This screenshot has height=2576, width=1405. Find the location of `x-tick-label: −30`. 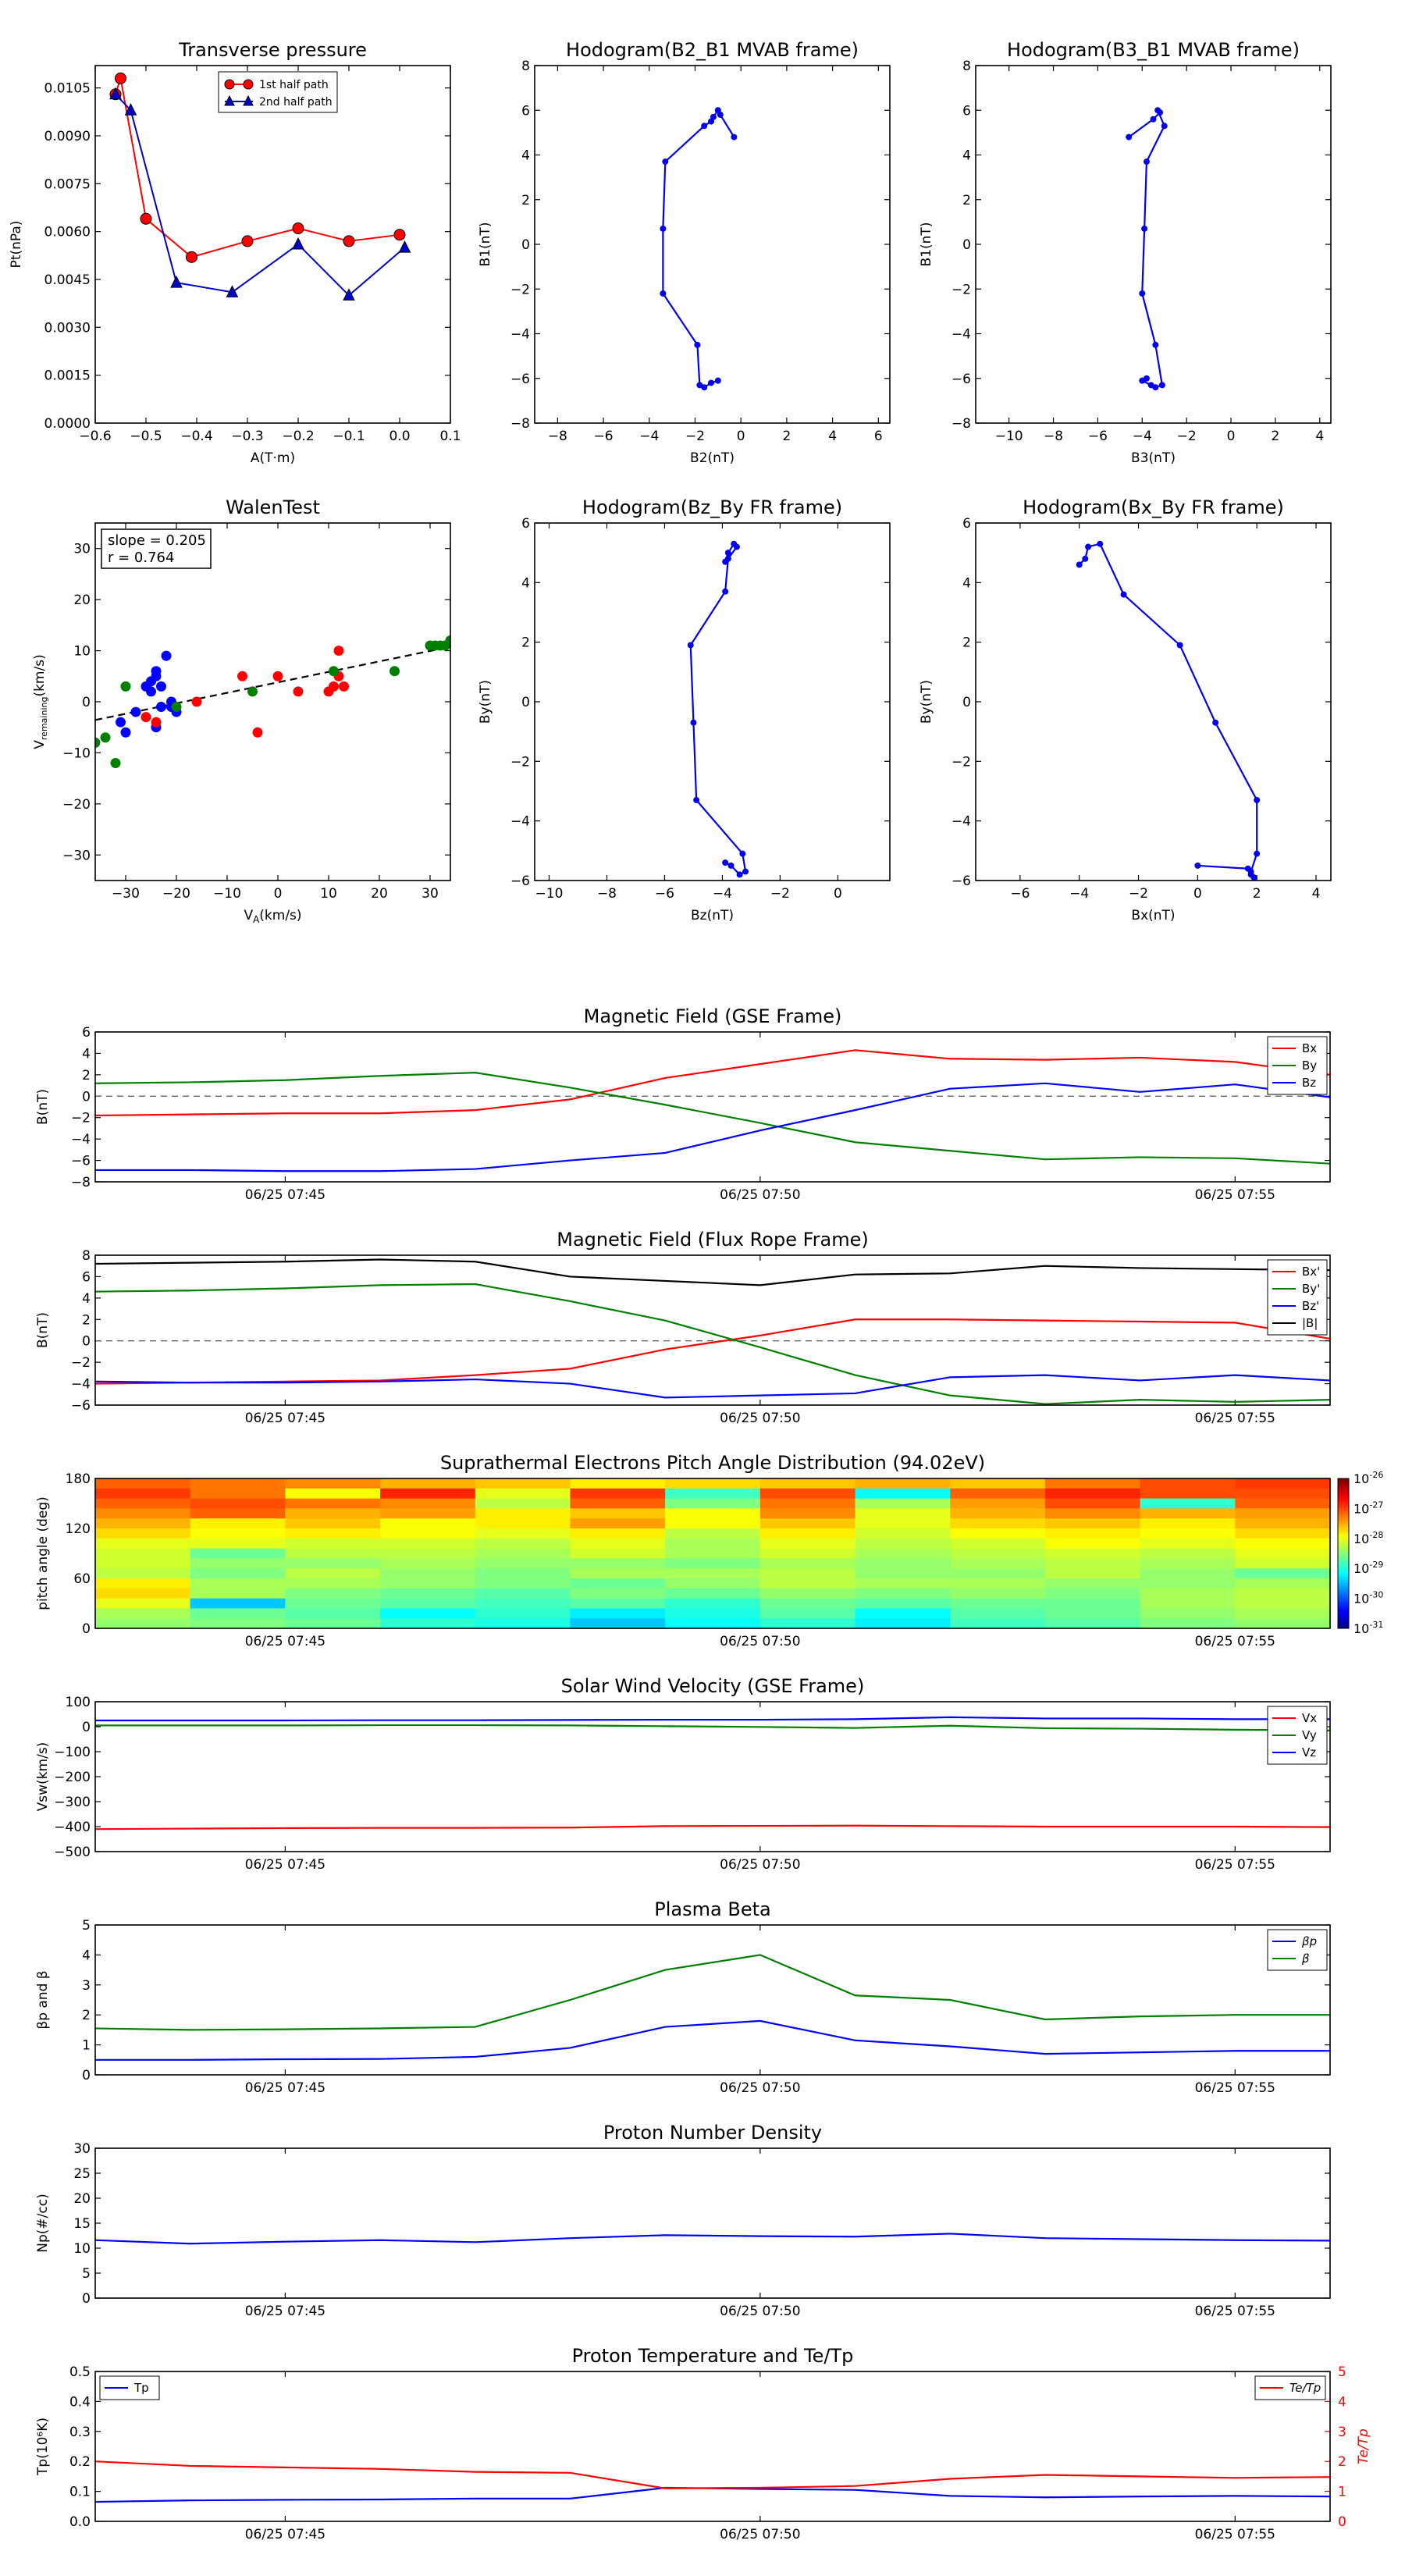

x-tick-label: −30 is located at coordinates (126, 894).